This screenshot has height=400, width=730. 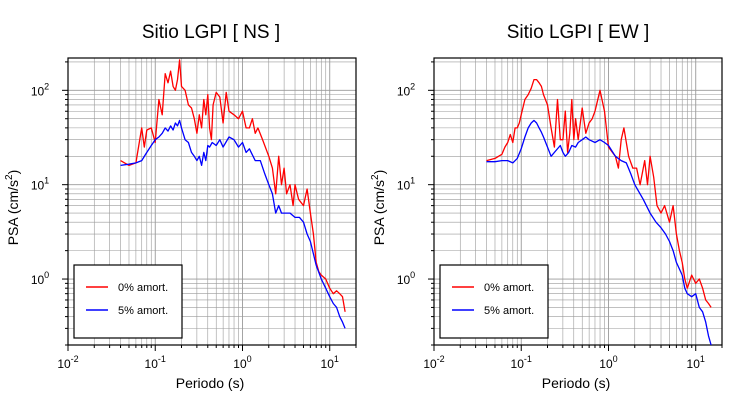 I want to click on chart-title: Sitio LGPI [ EW ], so click(x=578, y=32).